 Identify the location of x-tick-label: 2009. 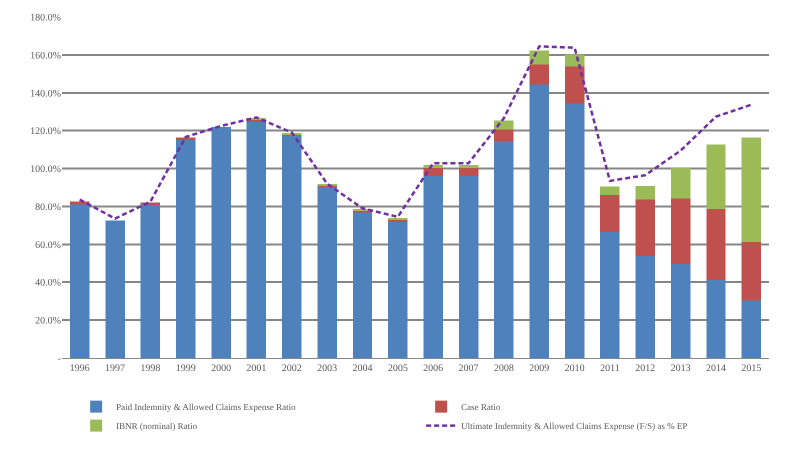
(539, 368).